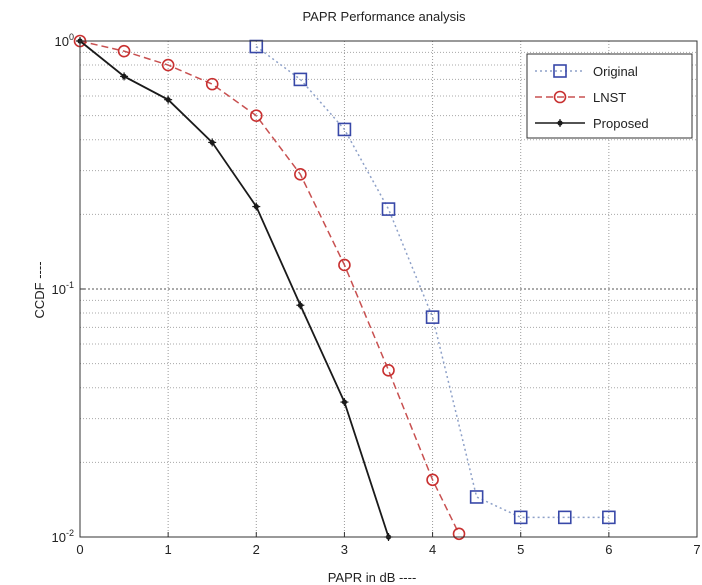 The width and height of the screenshot is (702, 585). What do you see at coordinates (432, 549) in the screenshot?
I see `x-tick-label: 4` at bounding box center [432, 549].